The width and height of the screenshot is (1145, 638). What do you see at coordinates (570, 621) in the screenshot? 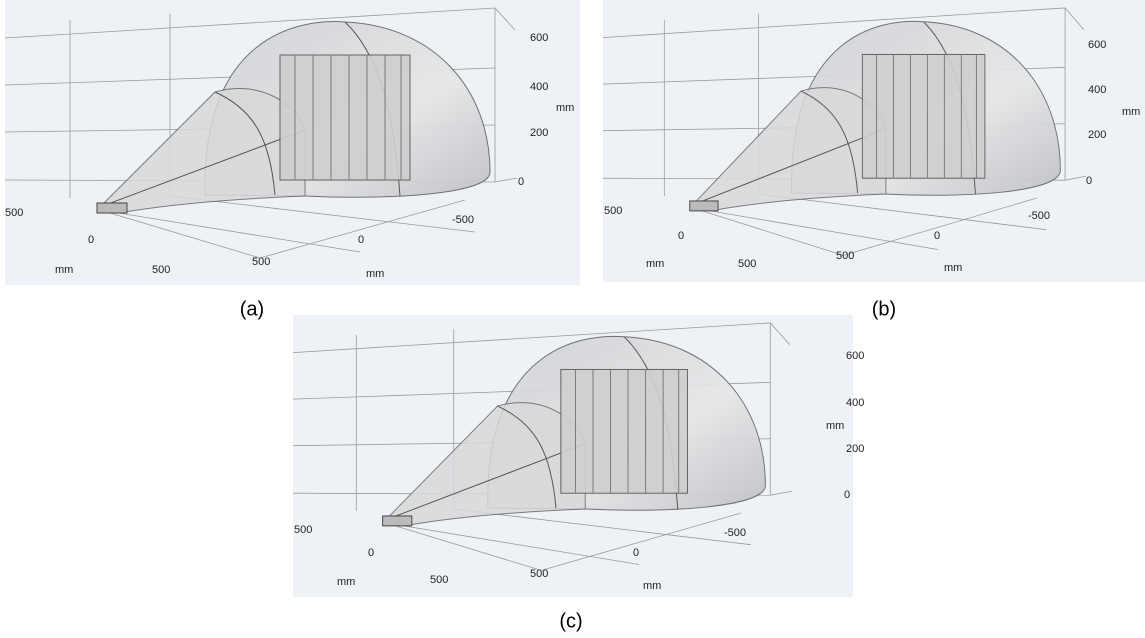
I see `caption: (c)` at bounding box center [570, 621].